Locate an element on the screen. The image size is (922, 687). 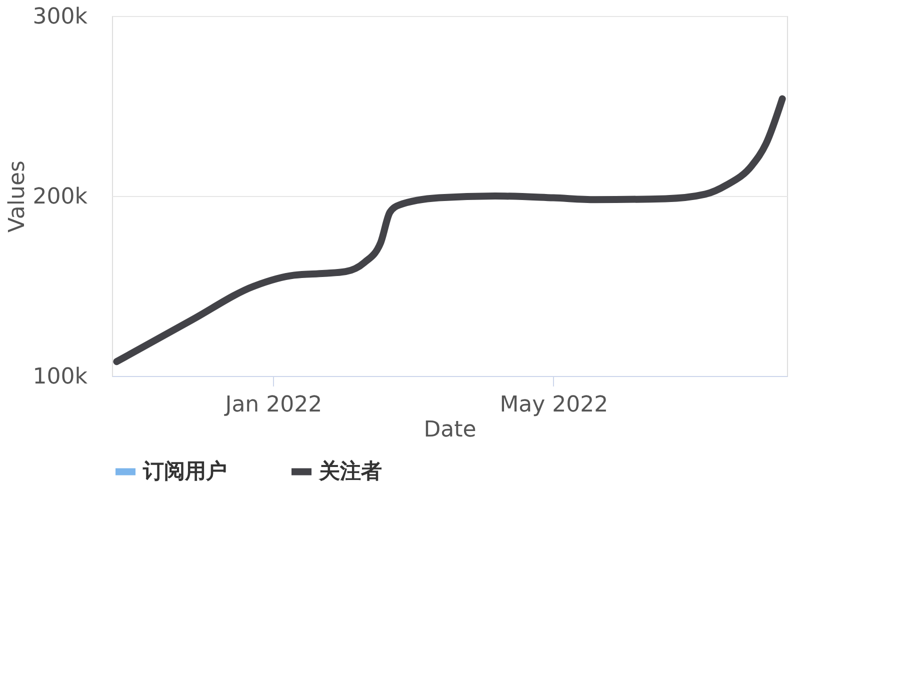
y-tick-label: 200k is located at coordinates (60, 197).